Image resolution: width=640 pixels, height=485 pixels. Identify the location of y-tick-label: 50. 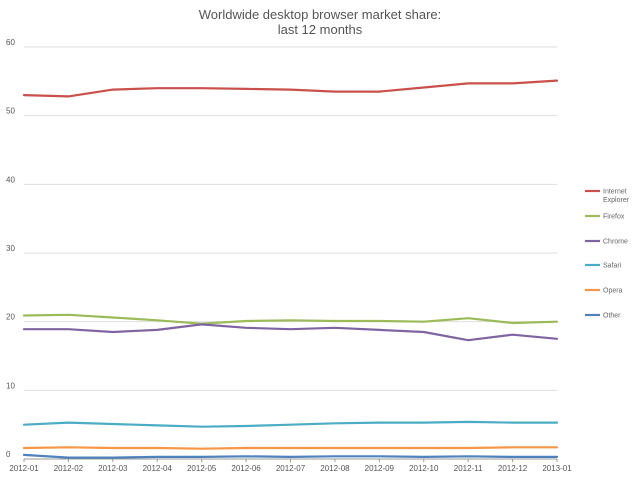
(10, 111).